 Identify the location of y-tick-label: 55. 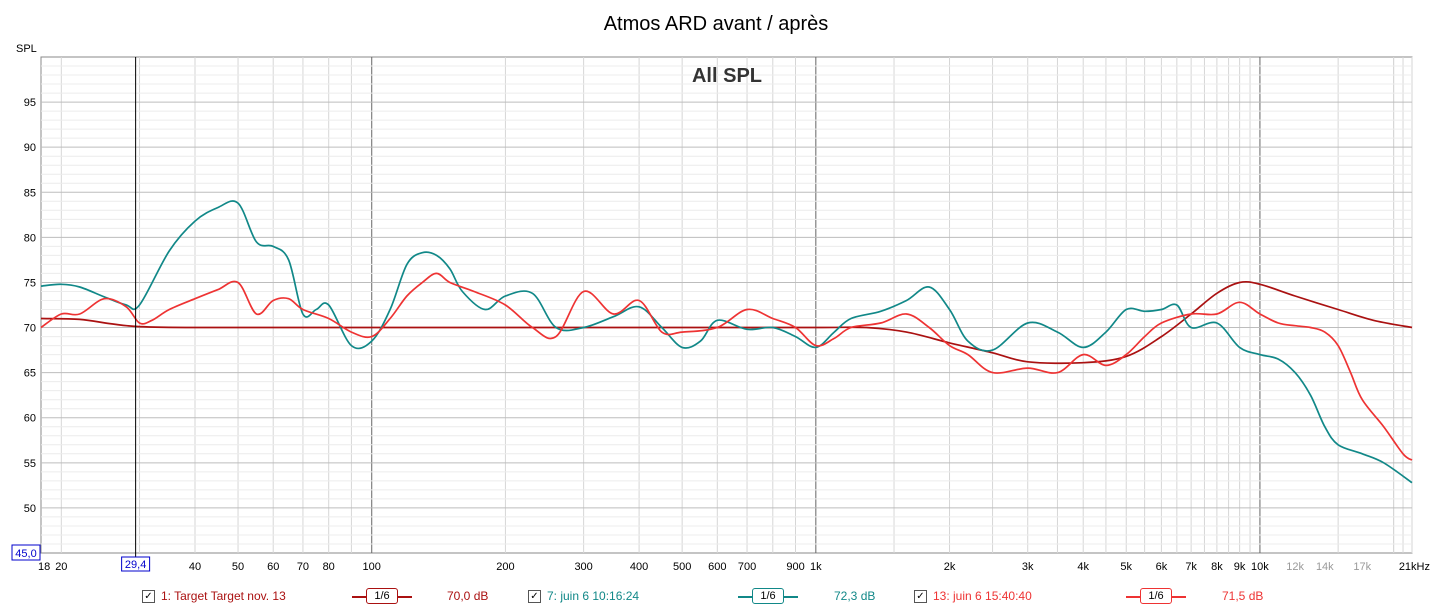
(30, 464).